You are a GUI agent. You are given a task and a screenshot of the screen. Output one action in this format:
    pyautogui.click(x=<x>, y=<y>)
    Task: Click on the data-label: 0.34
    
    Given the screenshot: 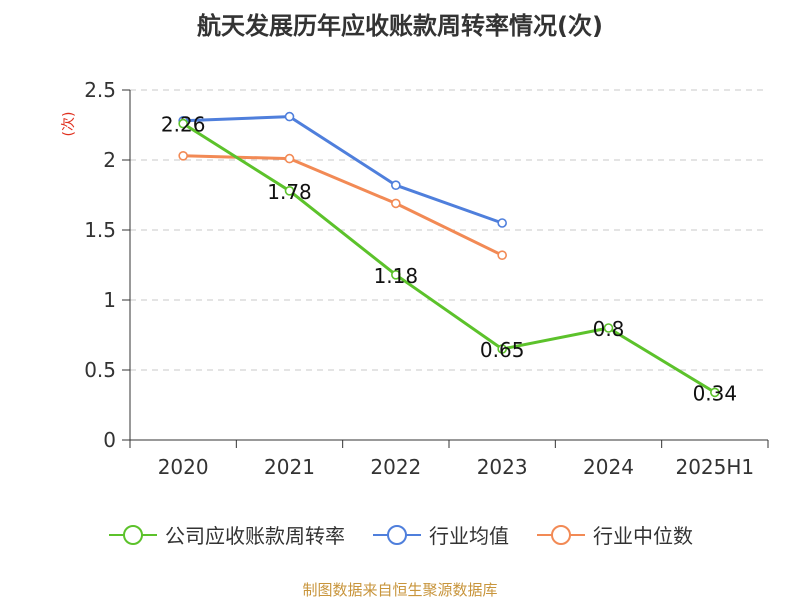 What is the action you would take?
    pyautogui.click(x=715, y=393)
    